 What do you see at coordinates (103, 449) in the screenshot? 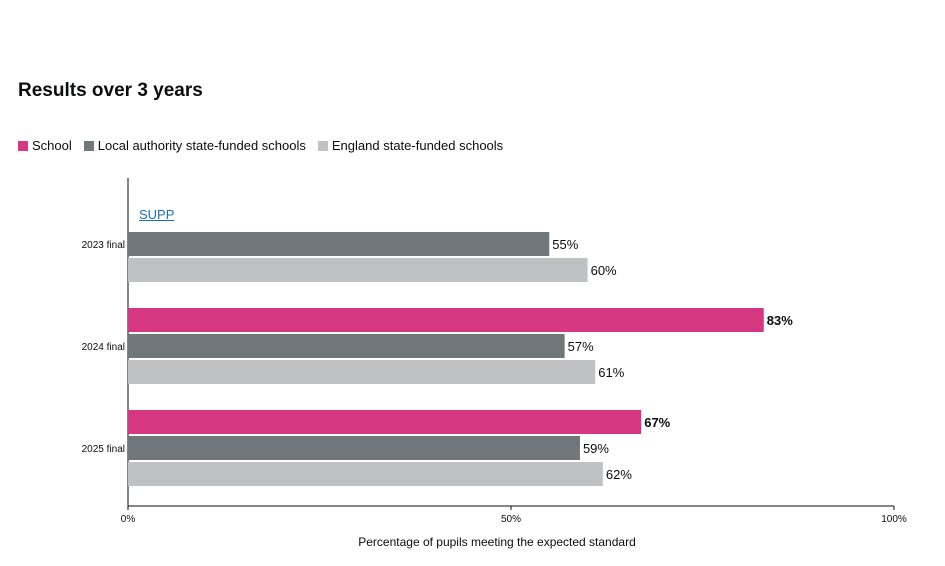
I see `category-label: 2025 final` at bounding box center [103, 449].